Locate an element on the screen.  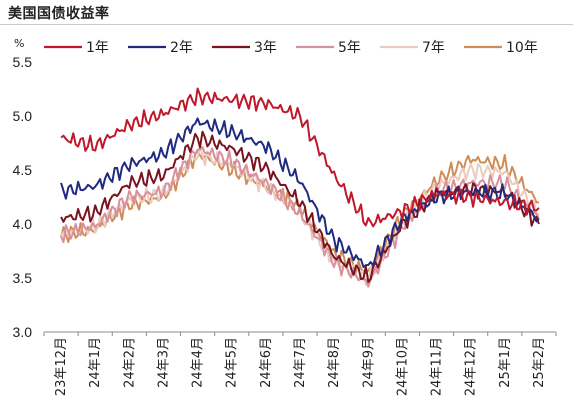
unit-label: % is located at coordinates (19, 43).